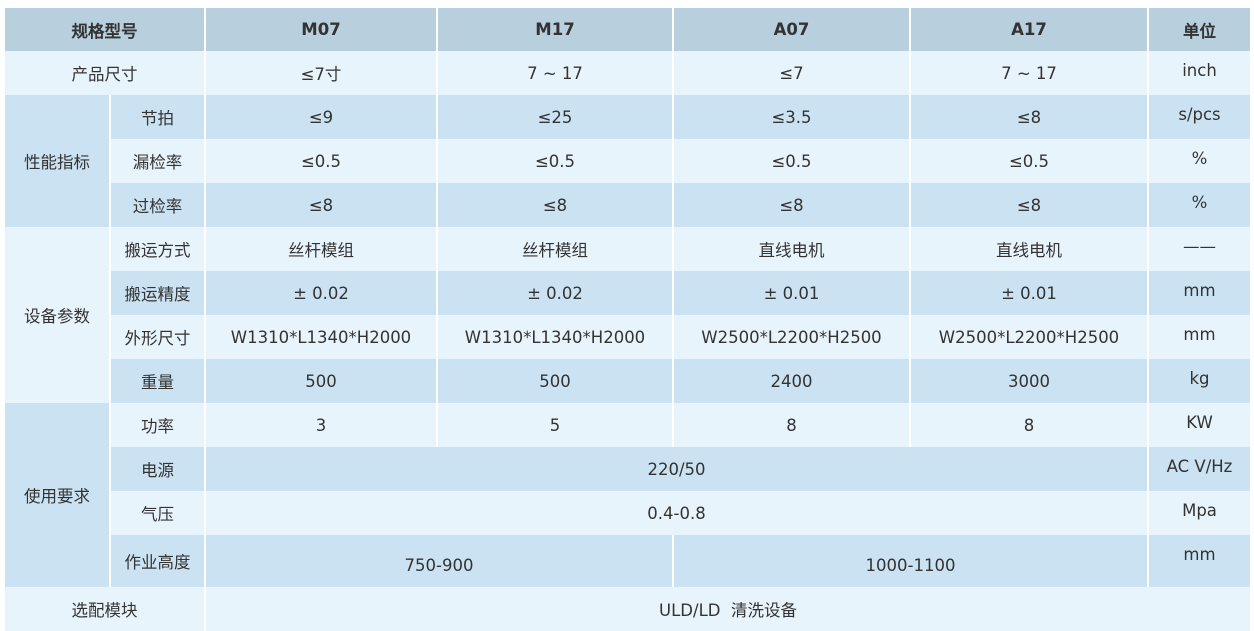 This screenshot has height=631, width=1254. What do you see at coordinates (1199, 114) in the screenshot?
I see `unit-cell: s/pcs` at bounding box center [1199, 114].